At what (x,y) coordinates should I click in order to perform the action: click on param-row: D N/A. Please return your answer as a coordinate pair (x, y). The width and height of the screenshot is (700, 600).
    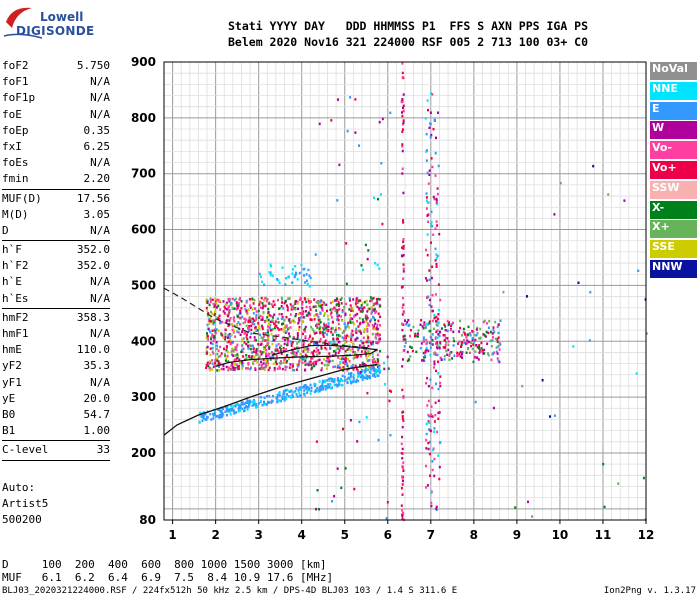
    Looking at the image, I should click on (56, 231).